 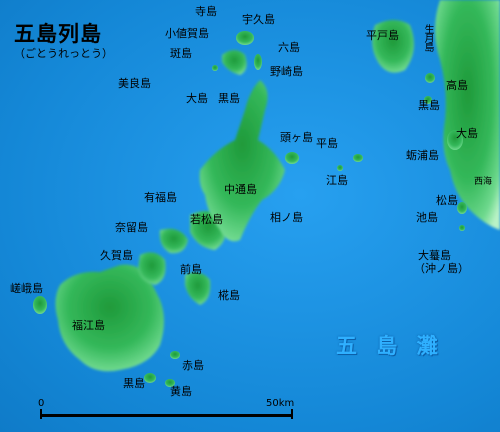 What do you see at coordinates (455, 140) in the screenshot?
I see `oshima-e-land` at bounding box center [455, 140].